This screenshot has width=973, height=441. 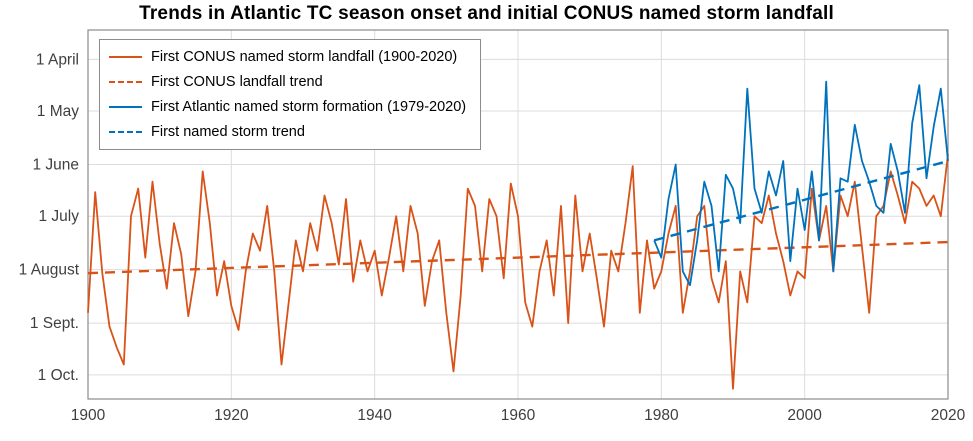 I want to click on x-tick-label: 1900, so click(x=88, y=415).